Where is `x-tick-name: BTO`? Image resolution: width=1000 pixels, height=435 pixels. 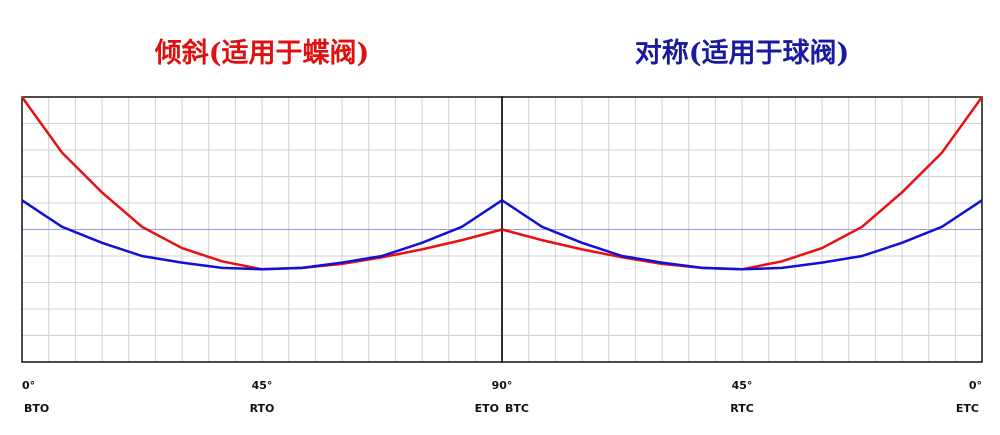 x-tick-name: BTO is located at coordinates (36, 408).